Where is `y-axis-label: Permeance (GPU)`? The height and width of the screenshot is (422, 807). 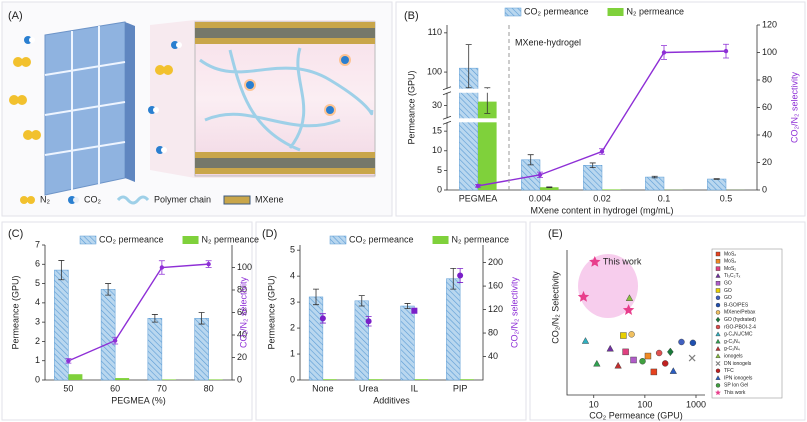 y-axis-label: Permeance (GPU) is located at coordinates (15, 312).